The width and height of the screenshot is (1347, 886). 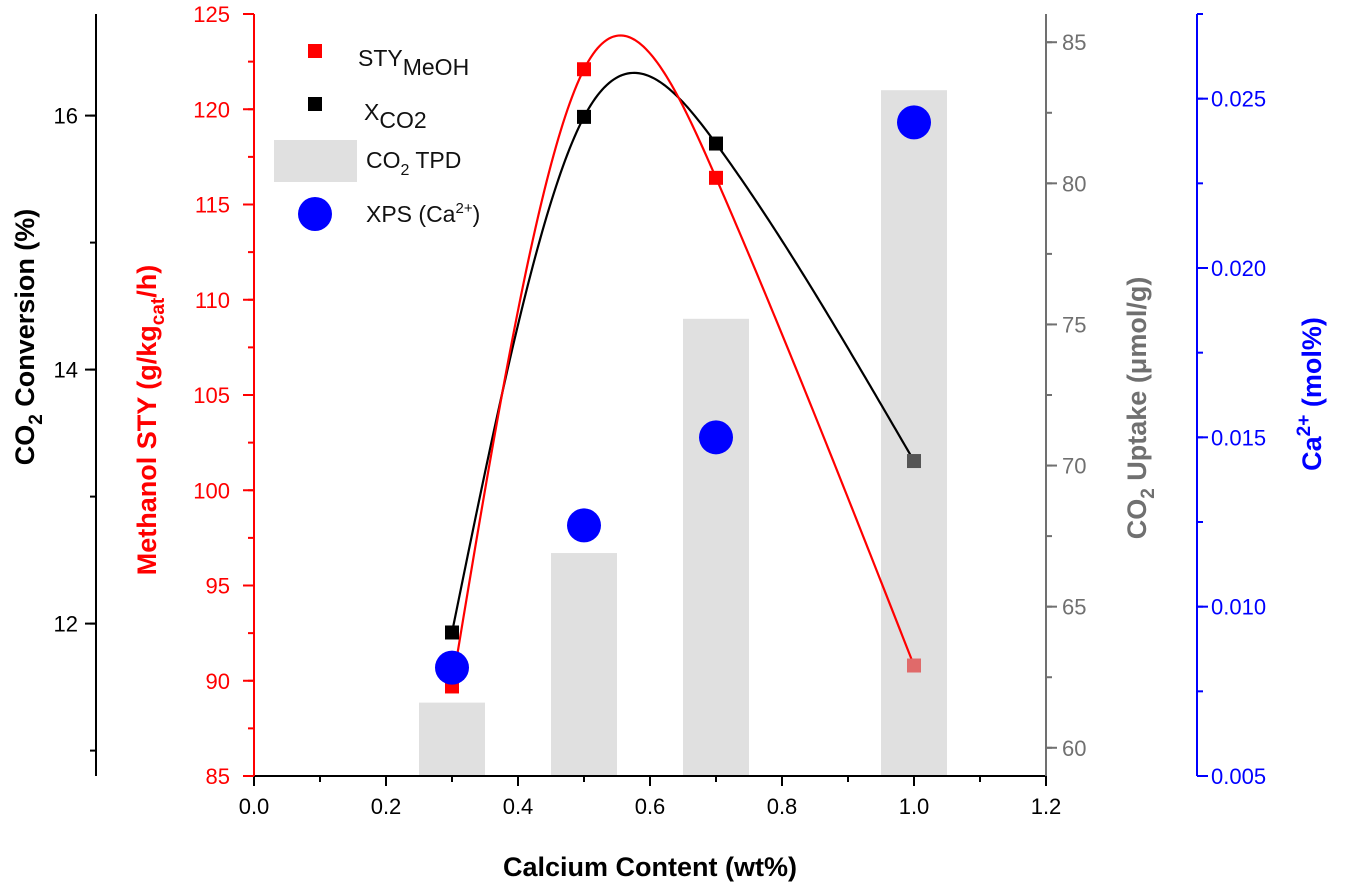 What do you see at coordinates (315, 214) in the screenshot?
I see `legend-xps-marker` at bounding box center [315, 214].